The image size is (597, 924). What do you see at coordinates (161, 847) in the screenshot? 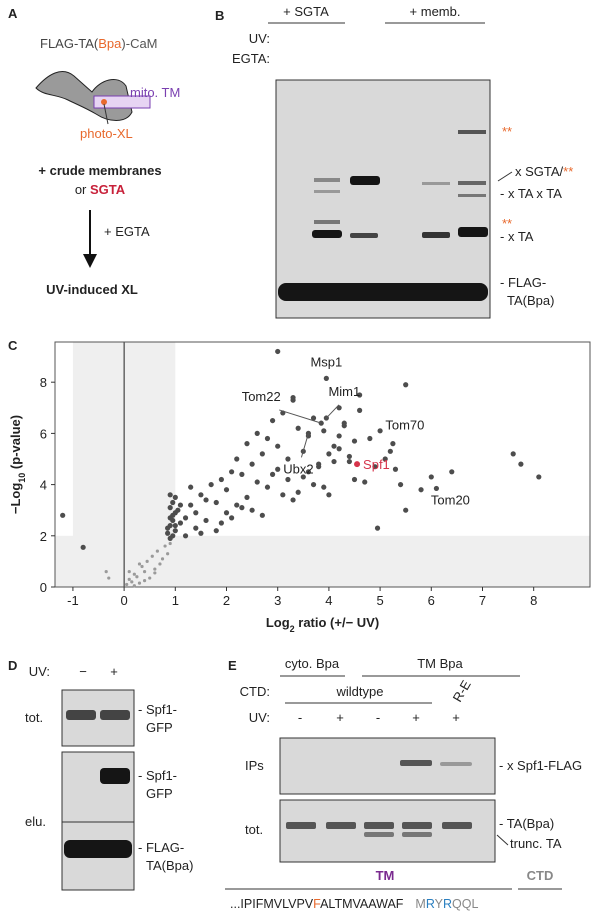
I see `band-label: - FLAG-` at bounding box center [161, 847].